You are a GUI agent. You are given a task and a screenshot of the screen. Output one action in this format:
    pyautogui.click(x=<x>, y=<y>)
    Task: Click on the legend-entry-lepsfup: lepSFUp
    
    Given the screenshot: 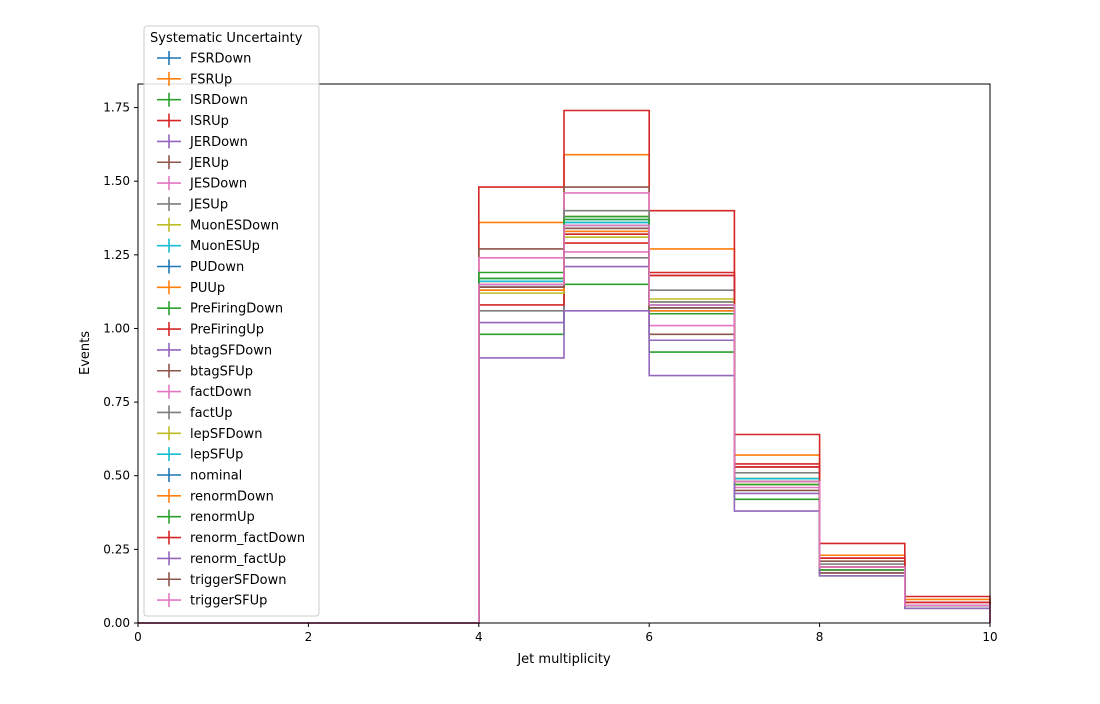 What is the action you would take?
    pyautogui.click(x=200, y=455)
    